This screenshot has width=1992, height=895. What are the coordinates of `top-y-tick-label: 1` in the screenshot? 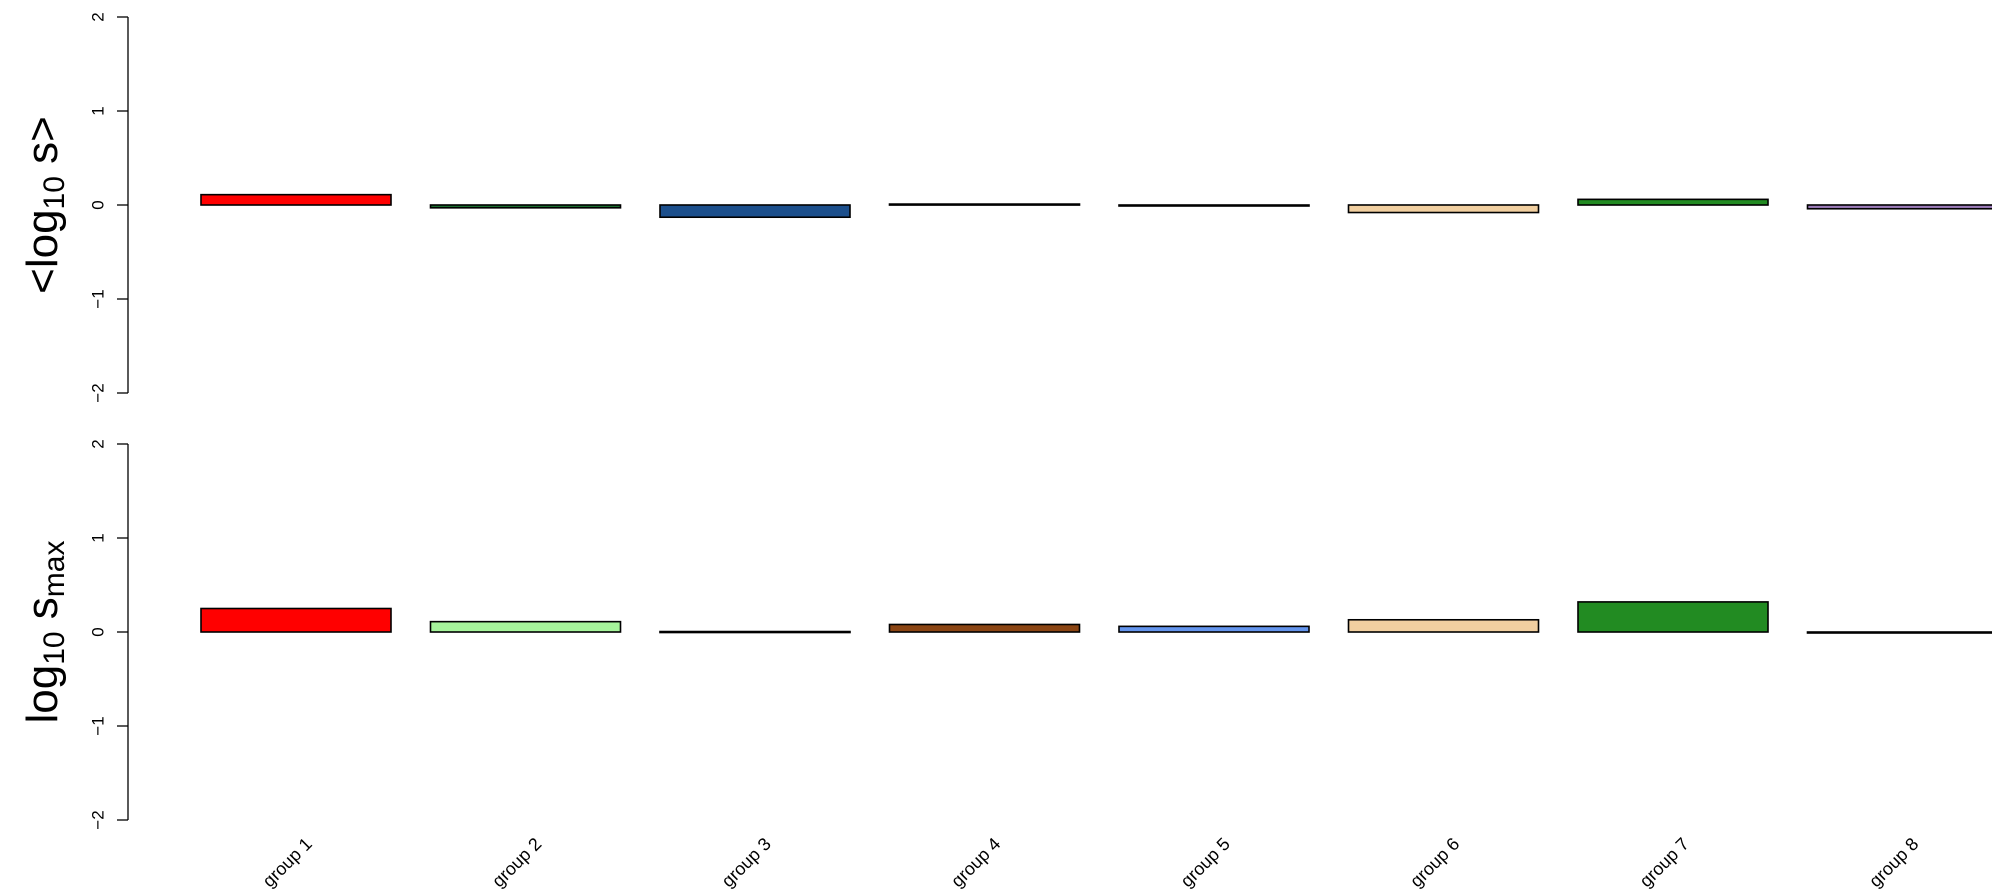 It's located at (98, 110).